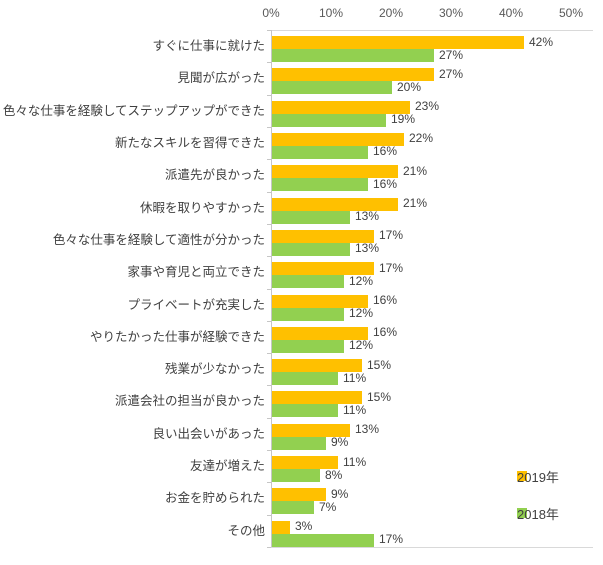  What do you see at coordinates (538, 477) in the screenshot?
I see `legend-label-2019: 2019年` at bounding box center [538, 477].